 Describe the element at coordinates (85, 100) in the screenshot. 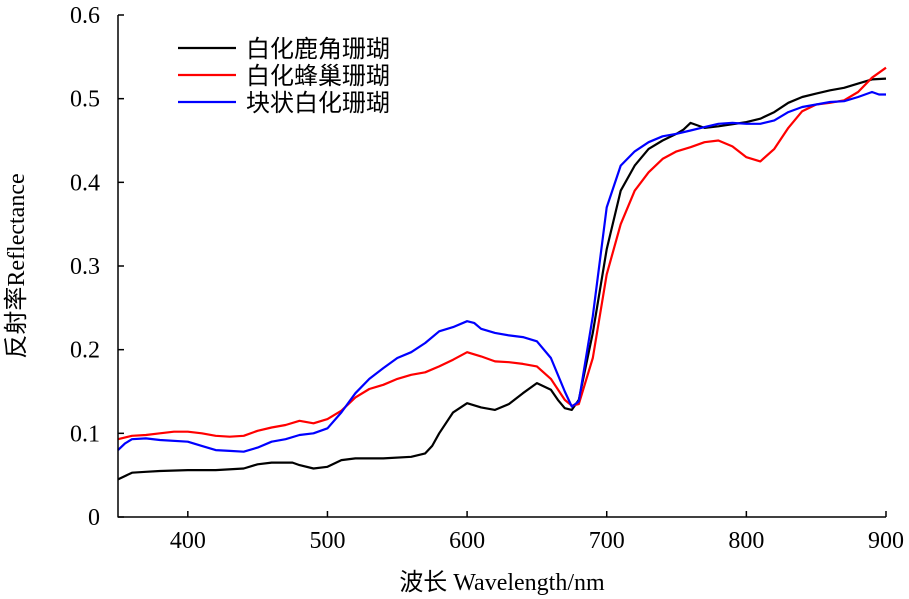

I see `y-tick-label: 0.5` at that location.